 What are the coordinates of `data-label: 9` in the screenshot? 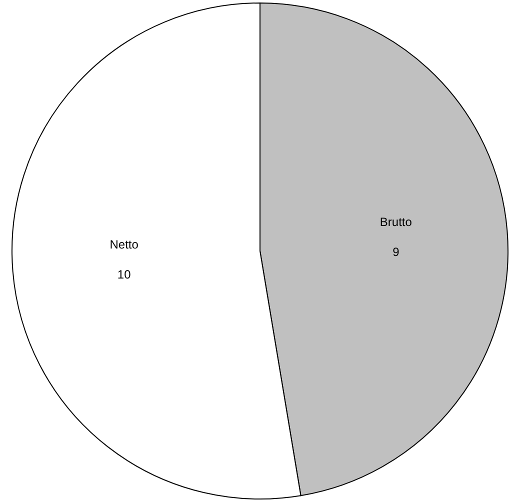 It's located at (396, 251).